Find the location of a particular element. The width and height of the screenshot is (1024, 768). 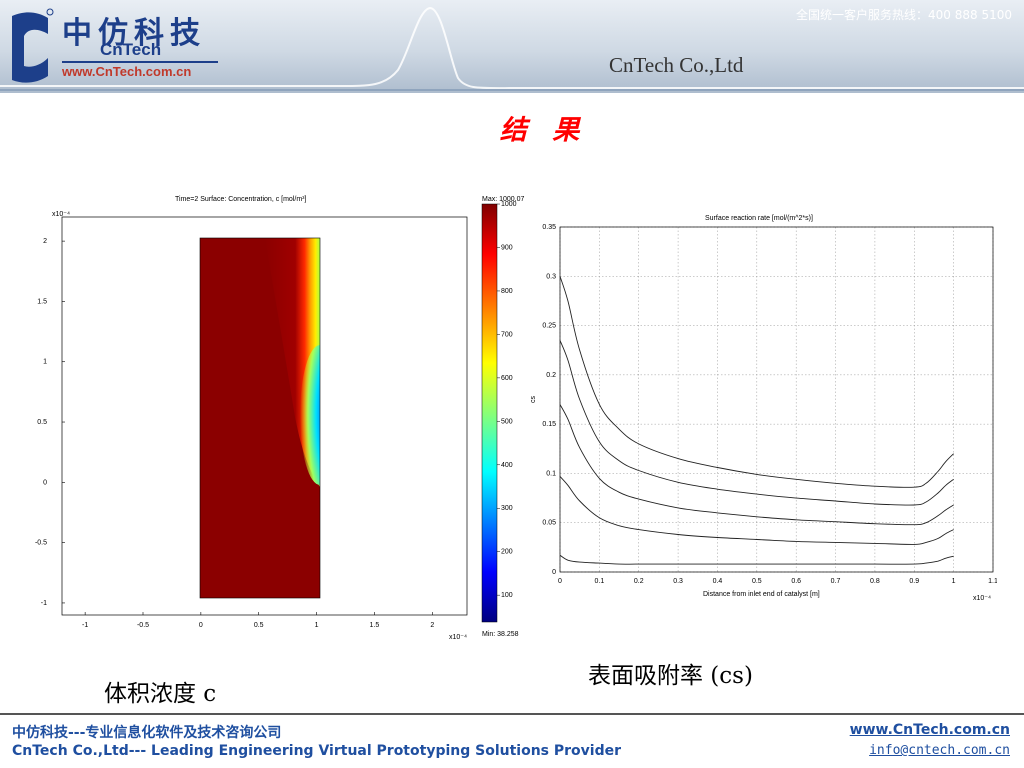

plot1-y-tick-label: -0.5 is located at coordinates (41, 543).